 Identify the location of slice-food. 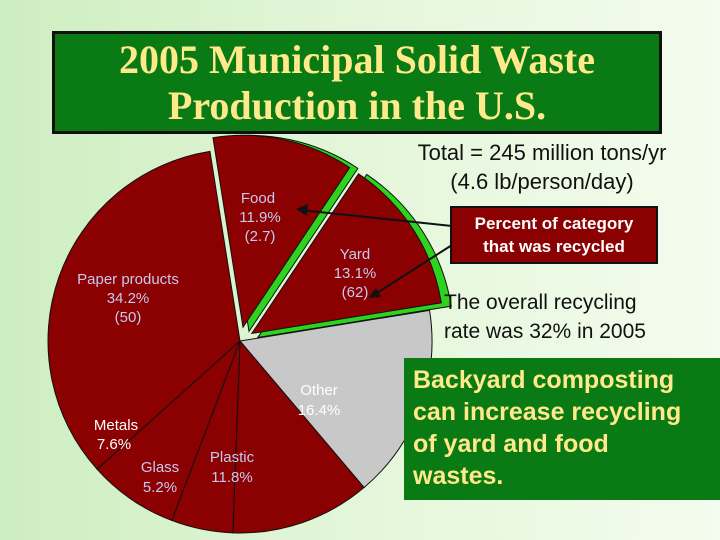
(281, 231).